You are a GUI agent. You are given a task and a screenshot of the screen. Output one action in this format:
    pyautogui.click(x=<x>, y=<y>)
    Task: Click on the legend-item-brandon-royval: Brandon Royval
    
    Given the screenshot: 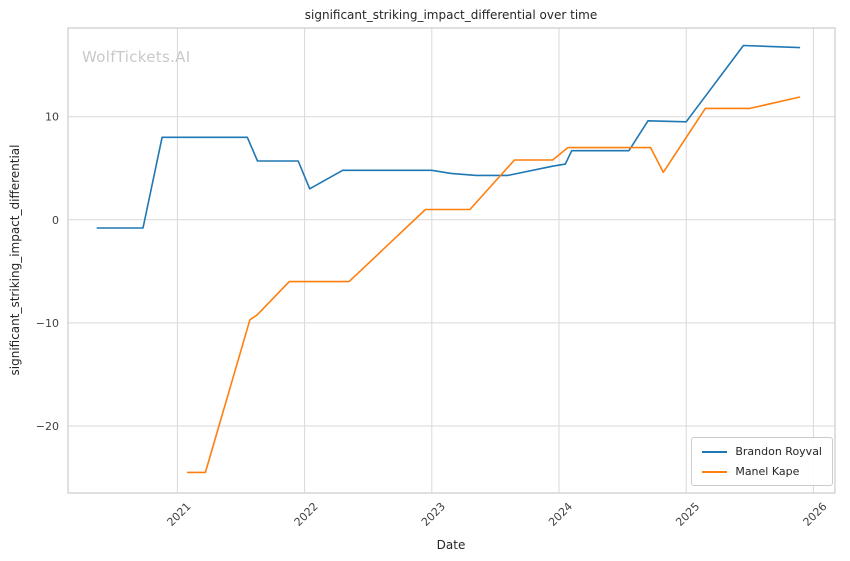 What is the action you would take?
    pyautogui.click(x=762, y=451)
    